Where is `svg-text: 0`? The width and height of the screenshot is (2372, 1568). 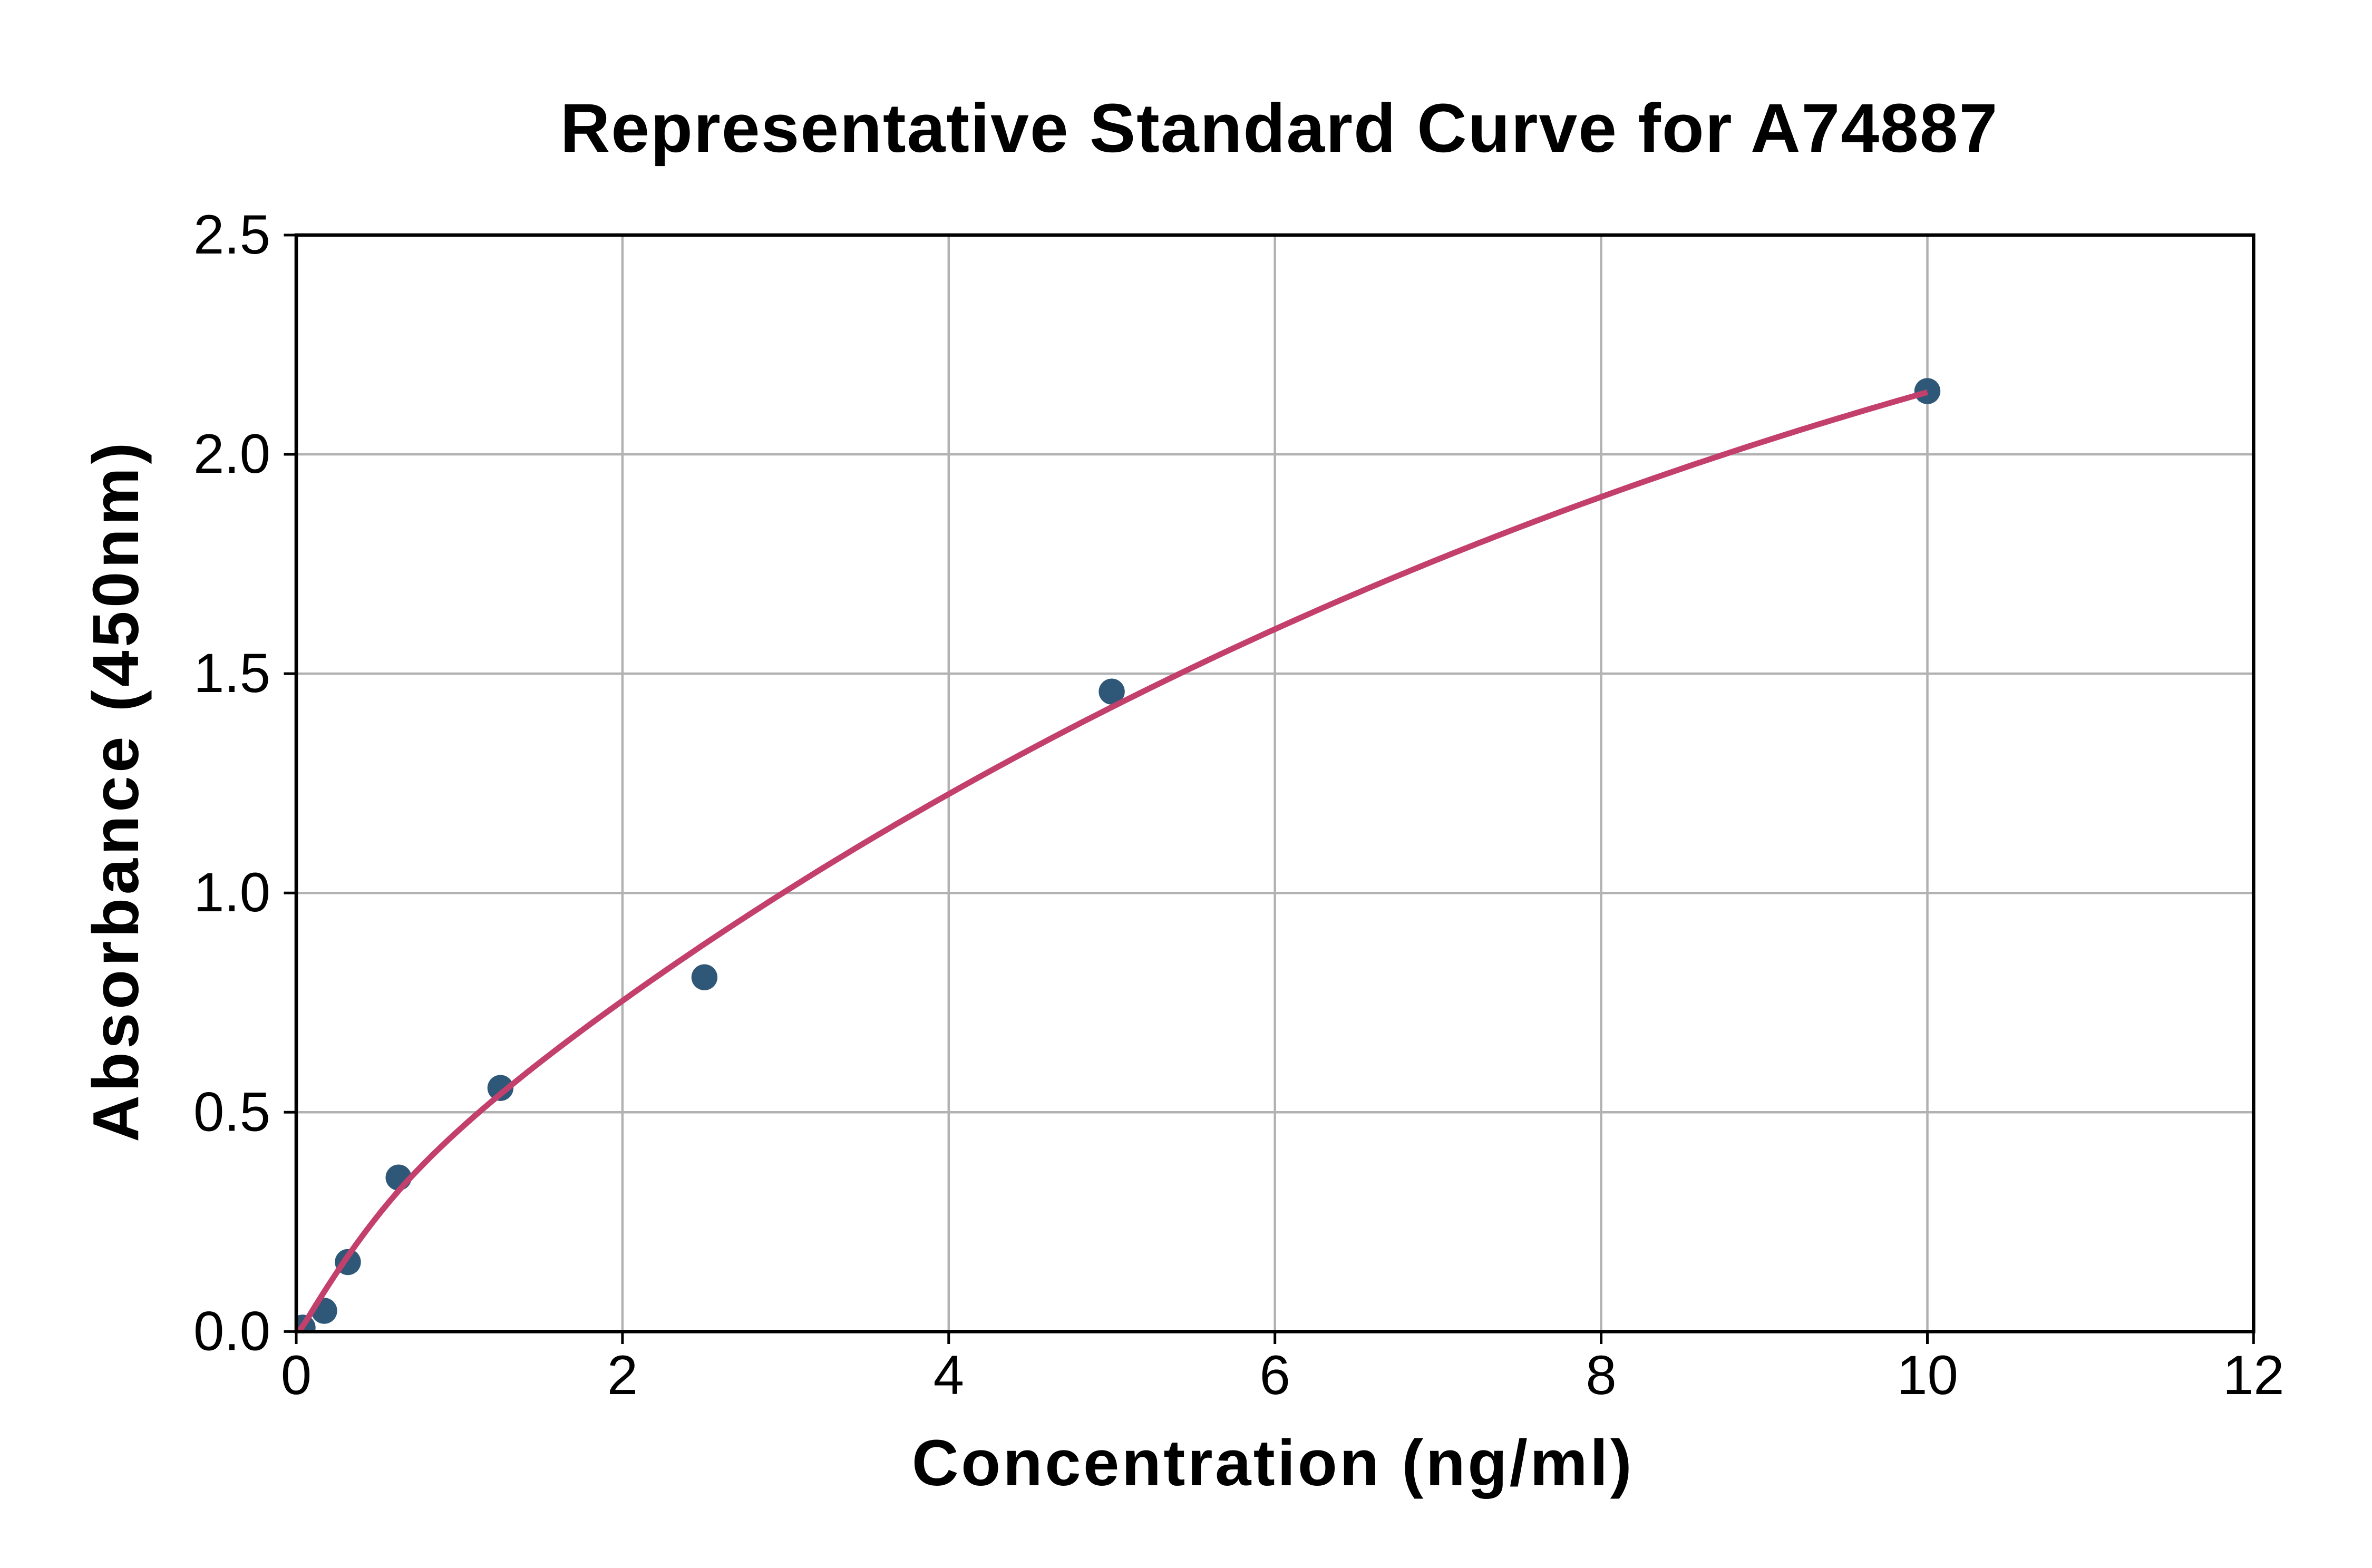 svg-text: 0 is located at coordinates (296, 1375).